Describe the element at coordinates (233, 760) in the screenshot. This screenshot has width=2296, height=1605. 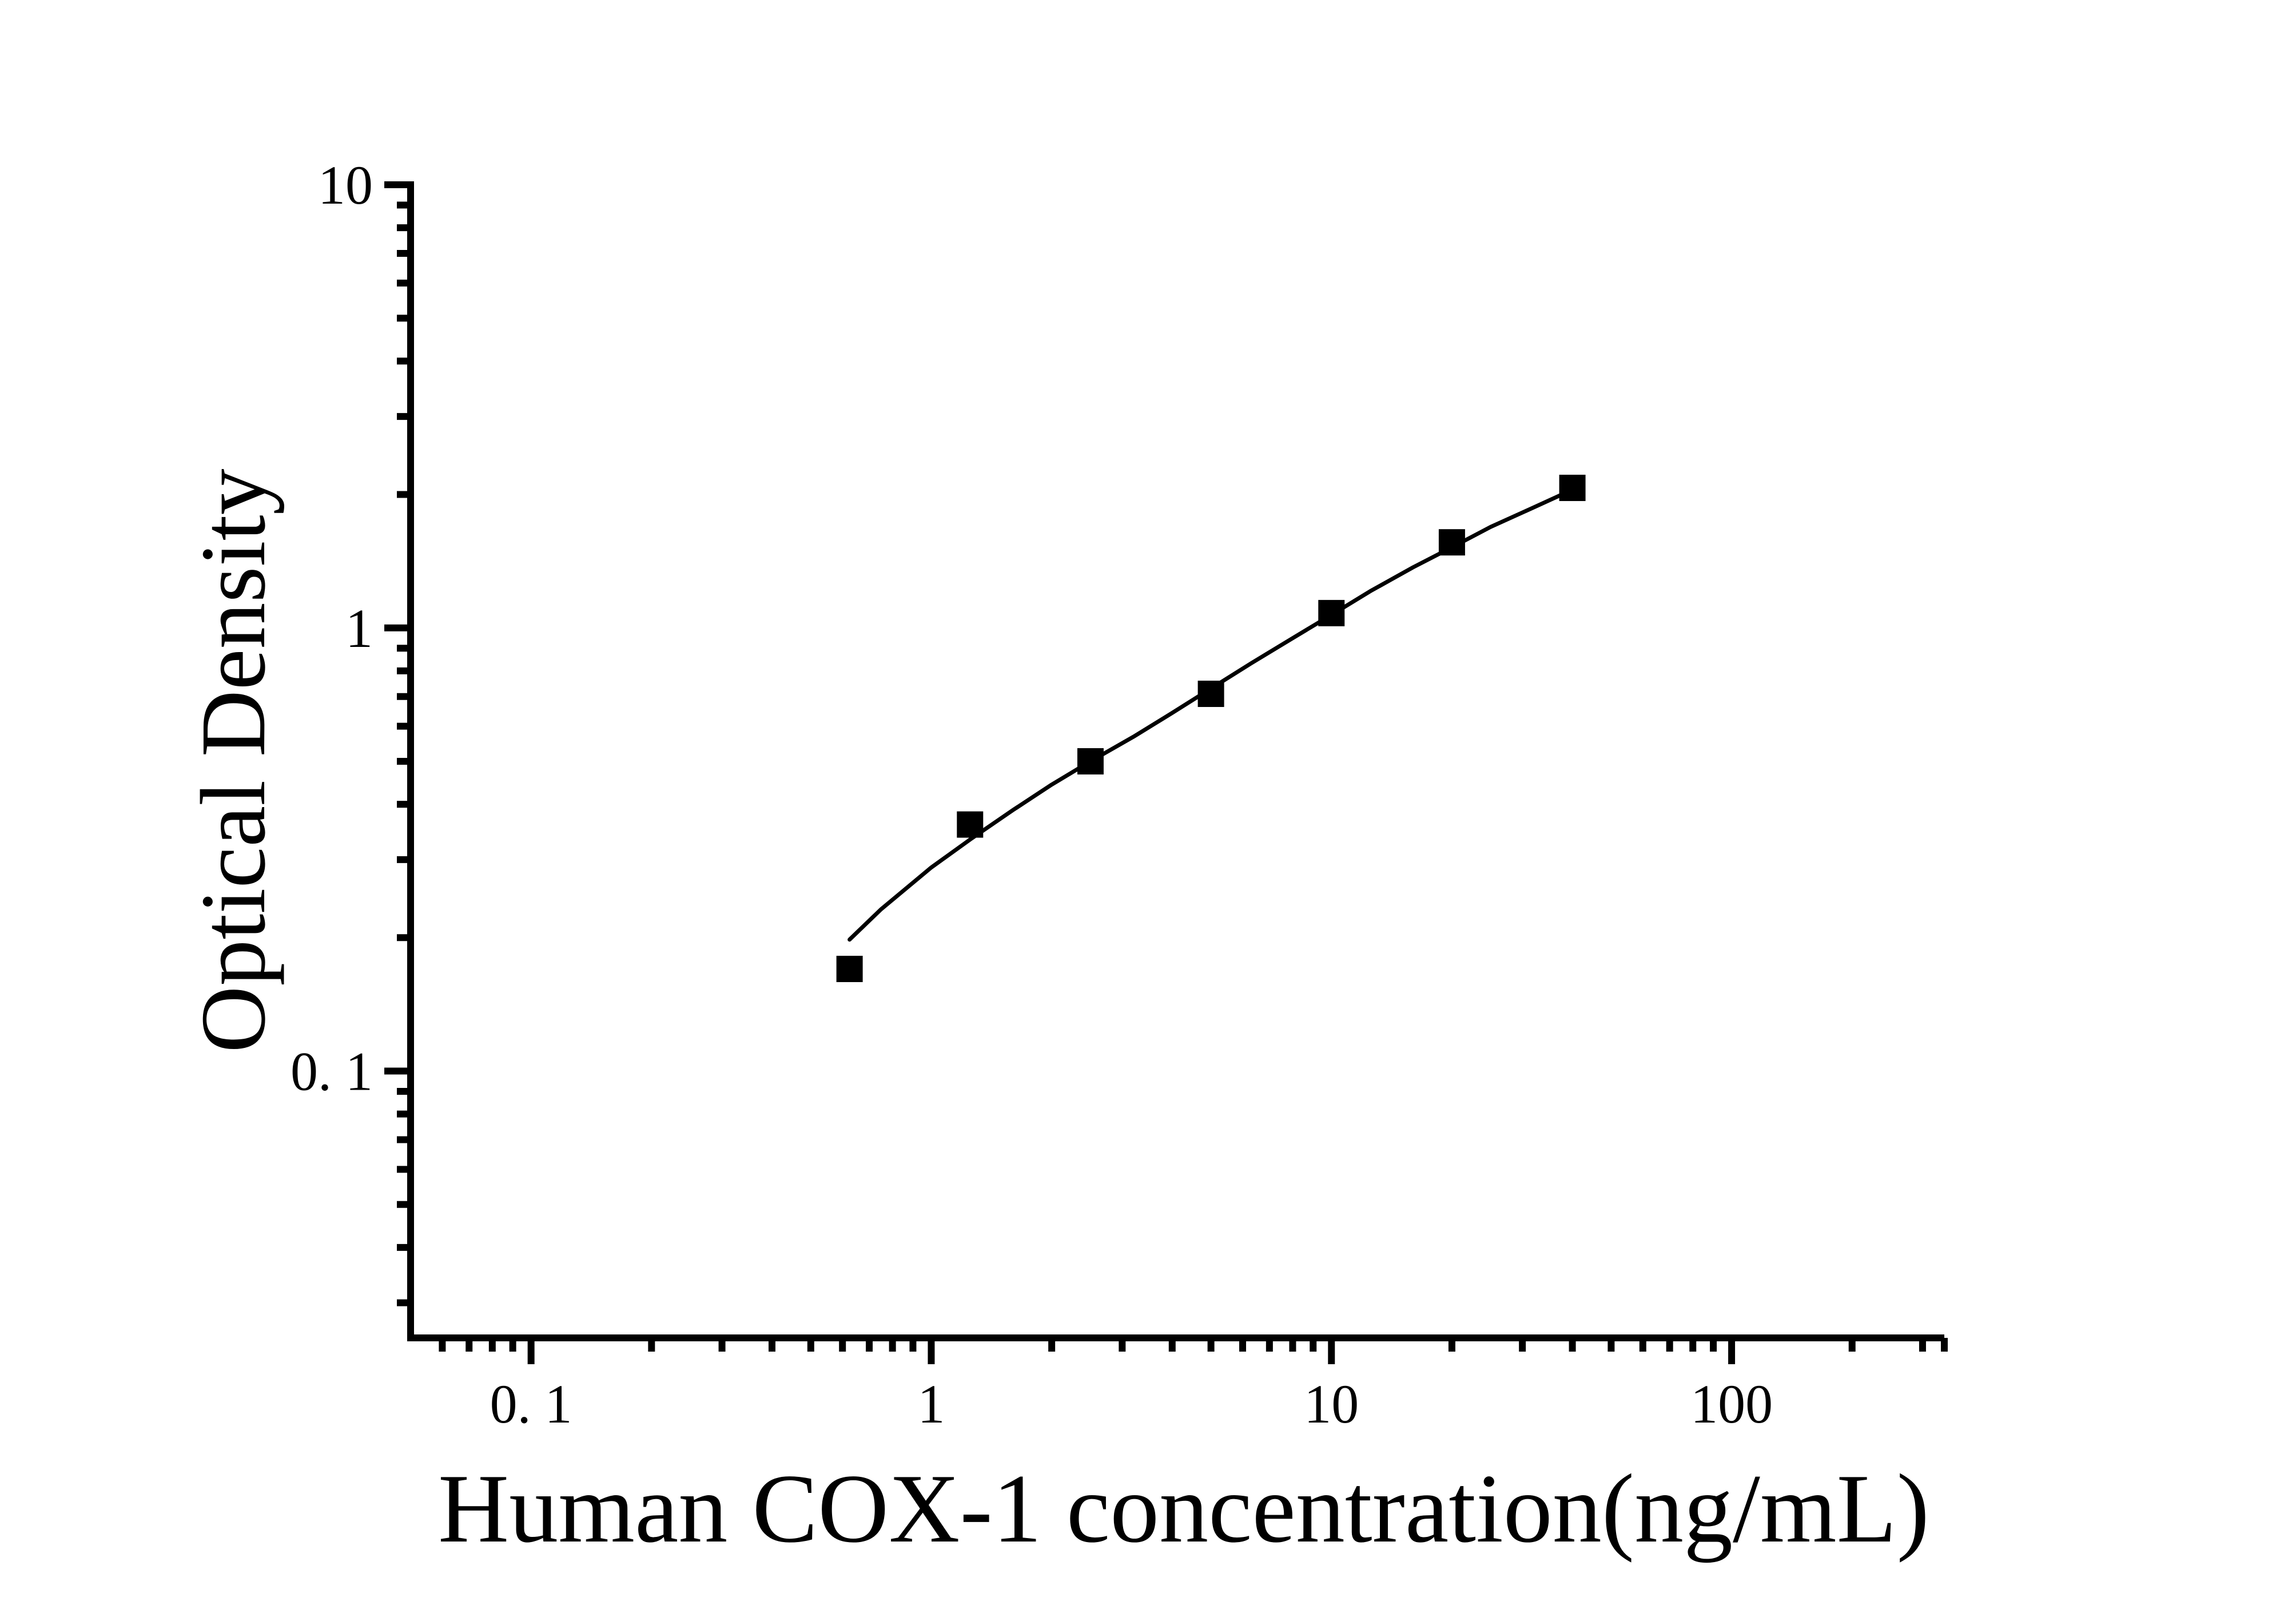
I see `y-axis-title: Optical Density` at that location.